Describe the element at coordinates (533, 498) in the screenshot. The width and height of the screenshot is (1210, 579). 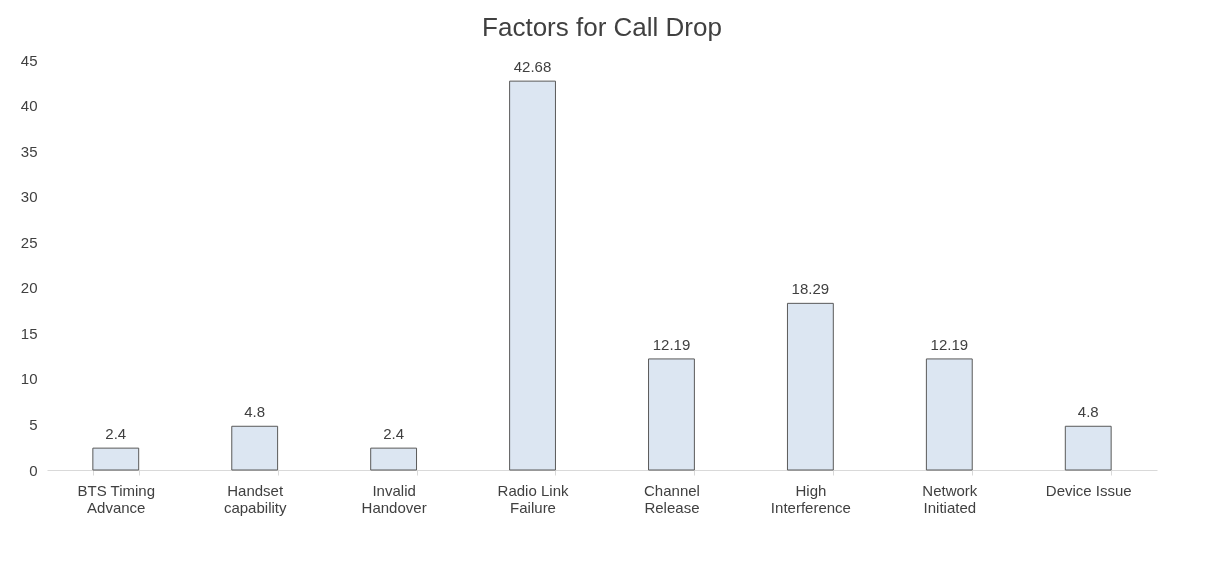
I see `x-tick-label: Radio Link Failure` at that location.